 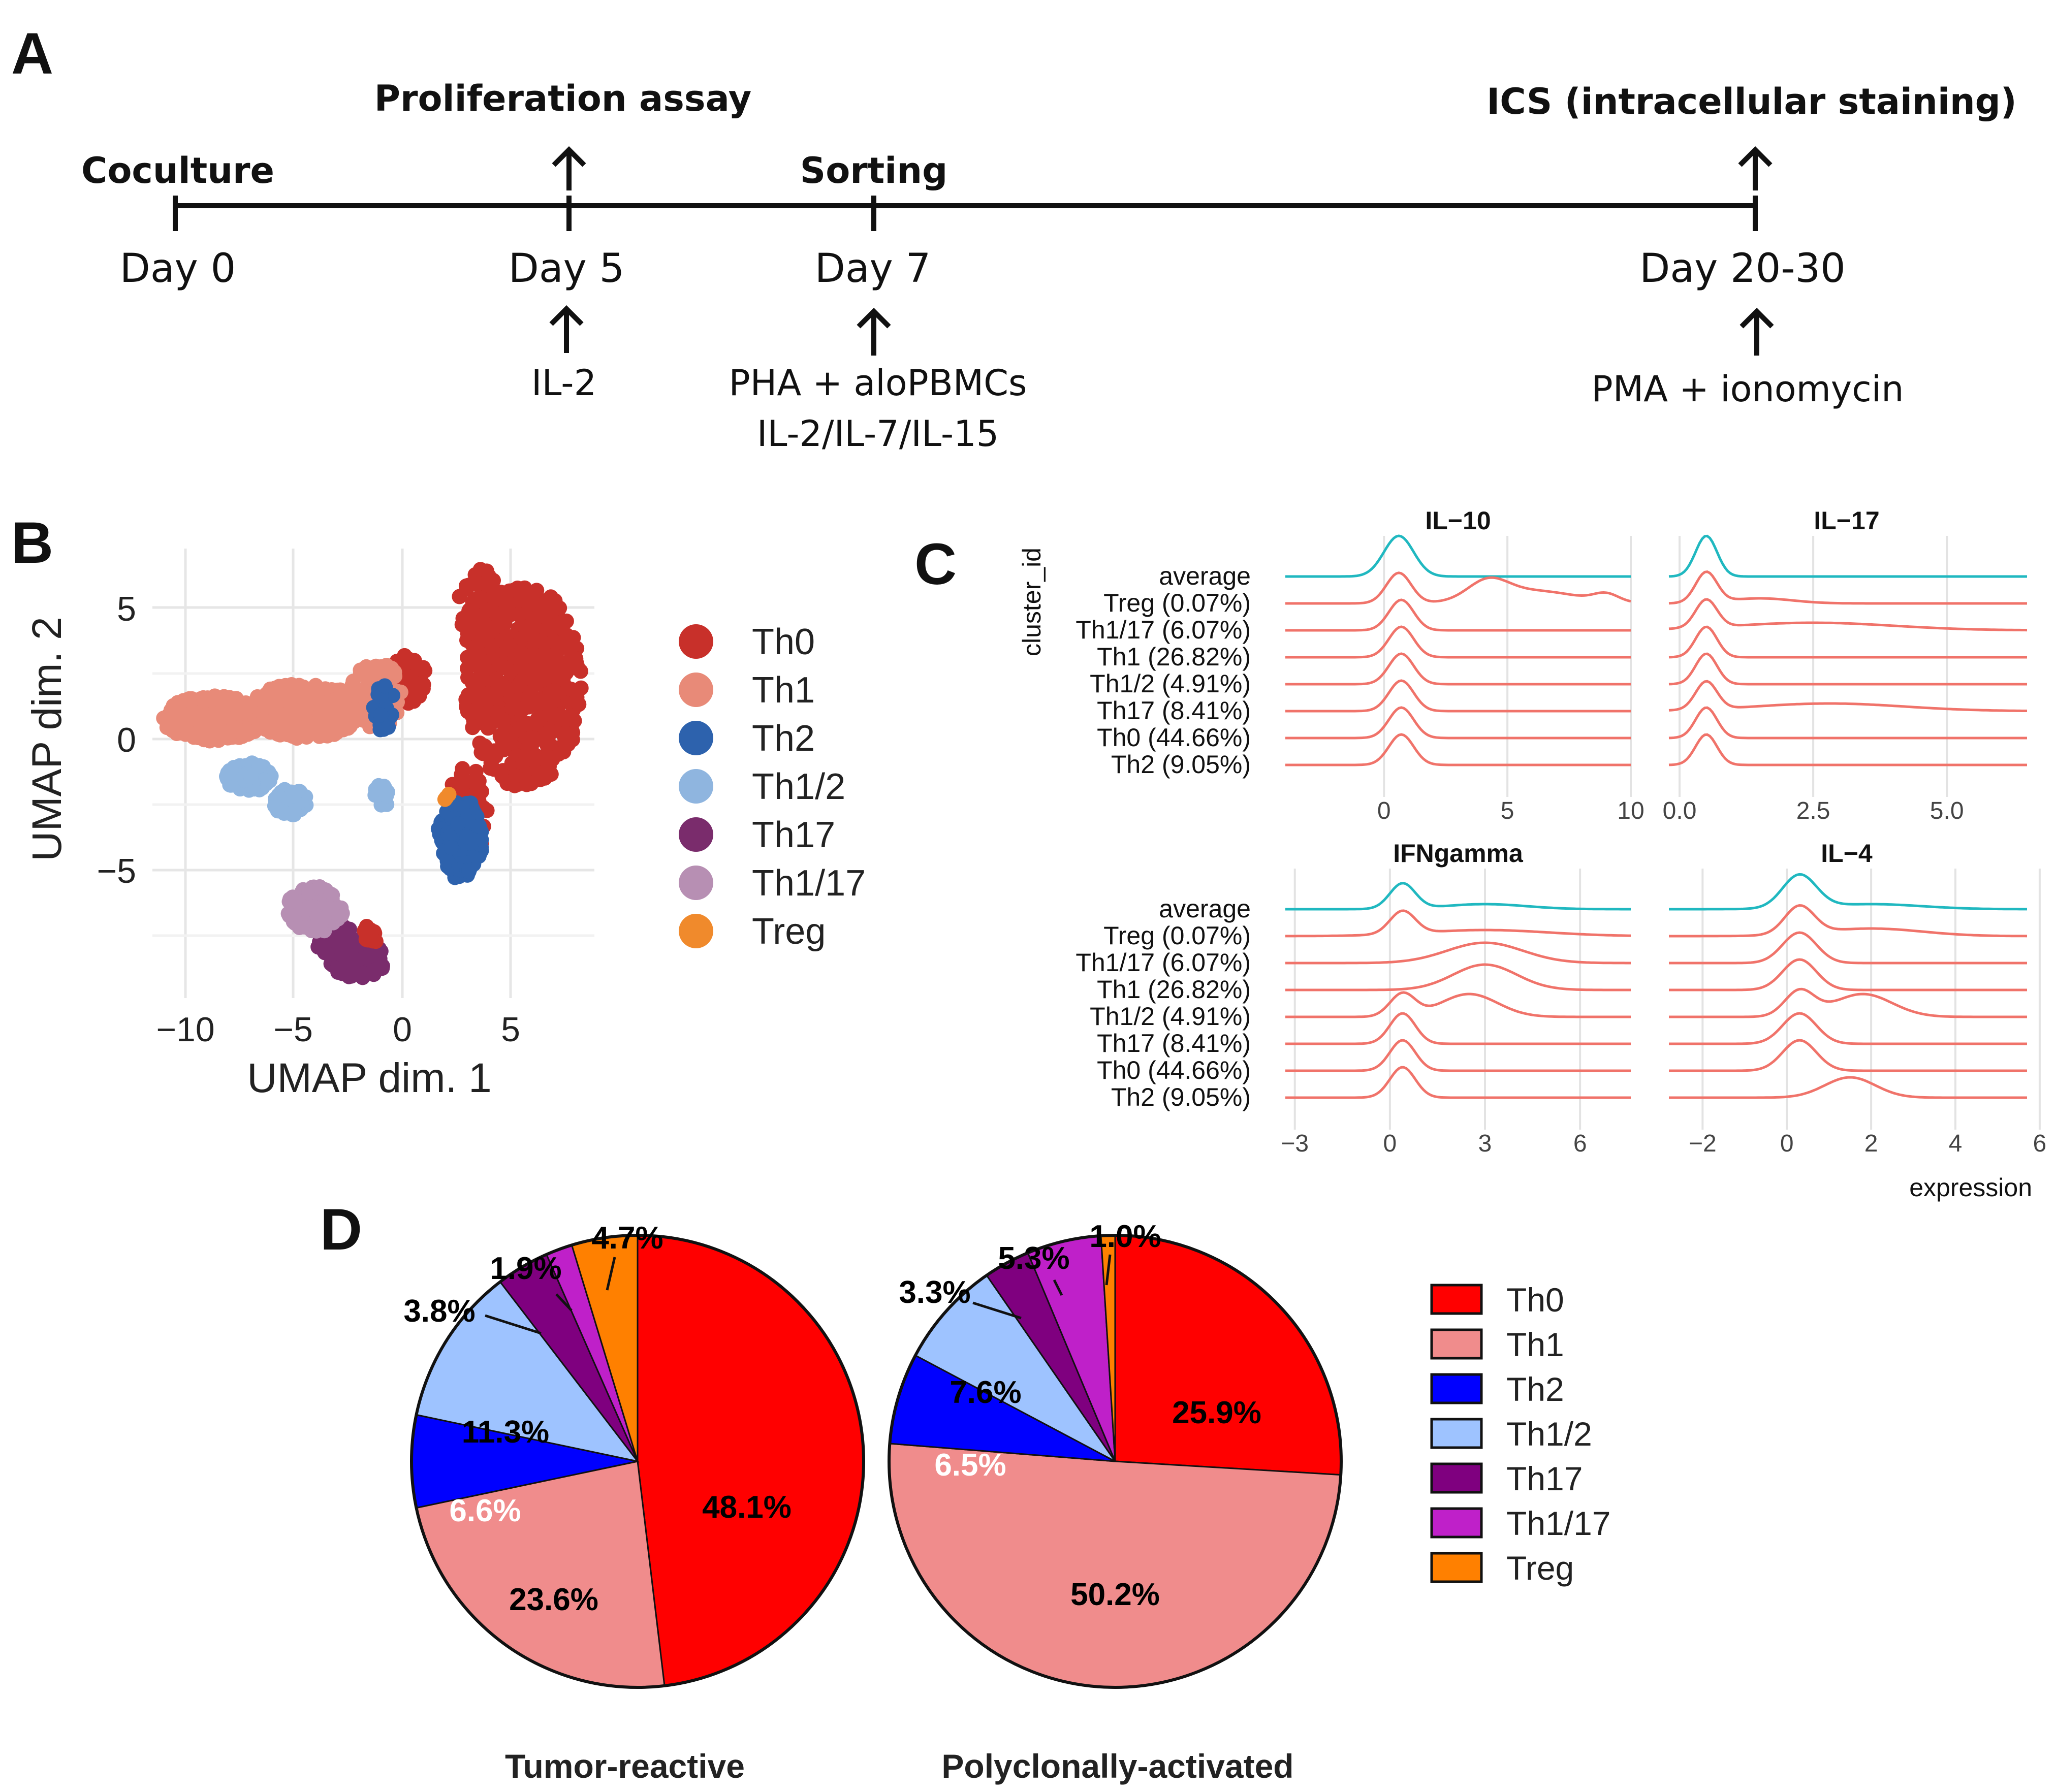 What do you see at coordinates (873, 269) in the screenshot?
I see `label-day-7: Day 7` at bounding box center [873, 269].